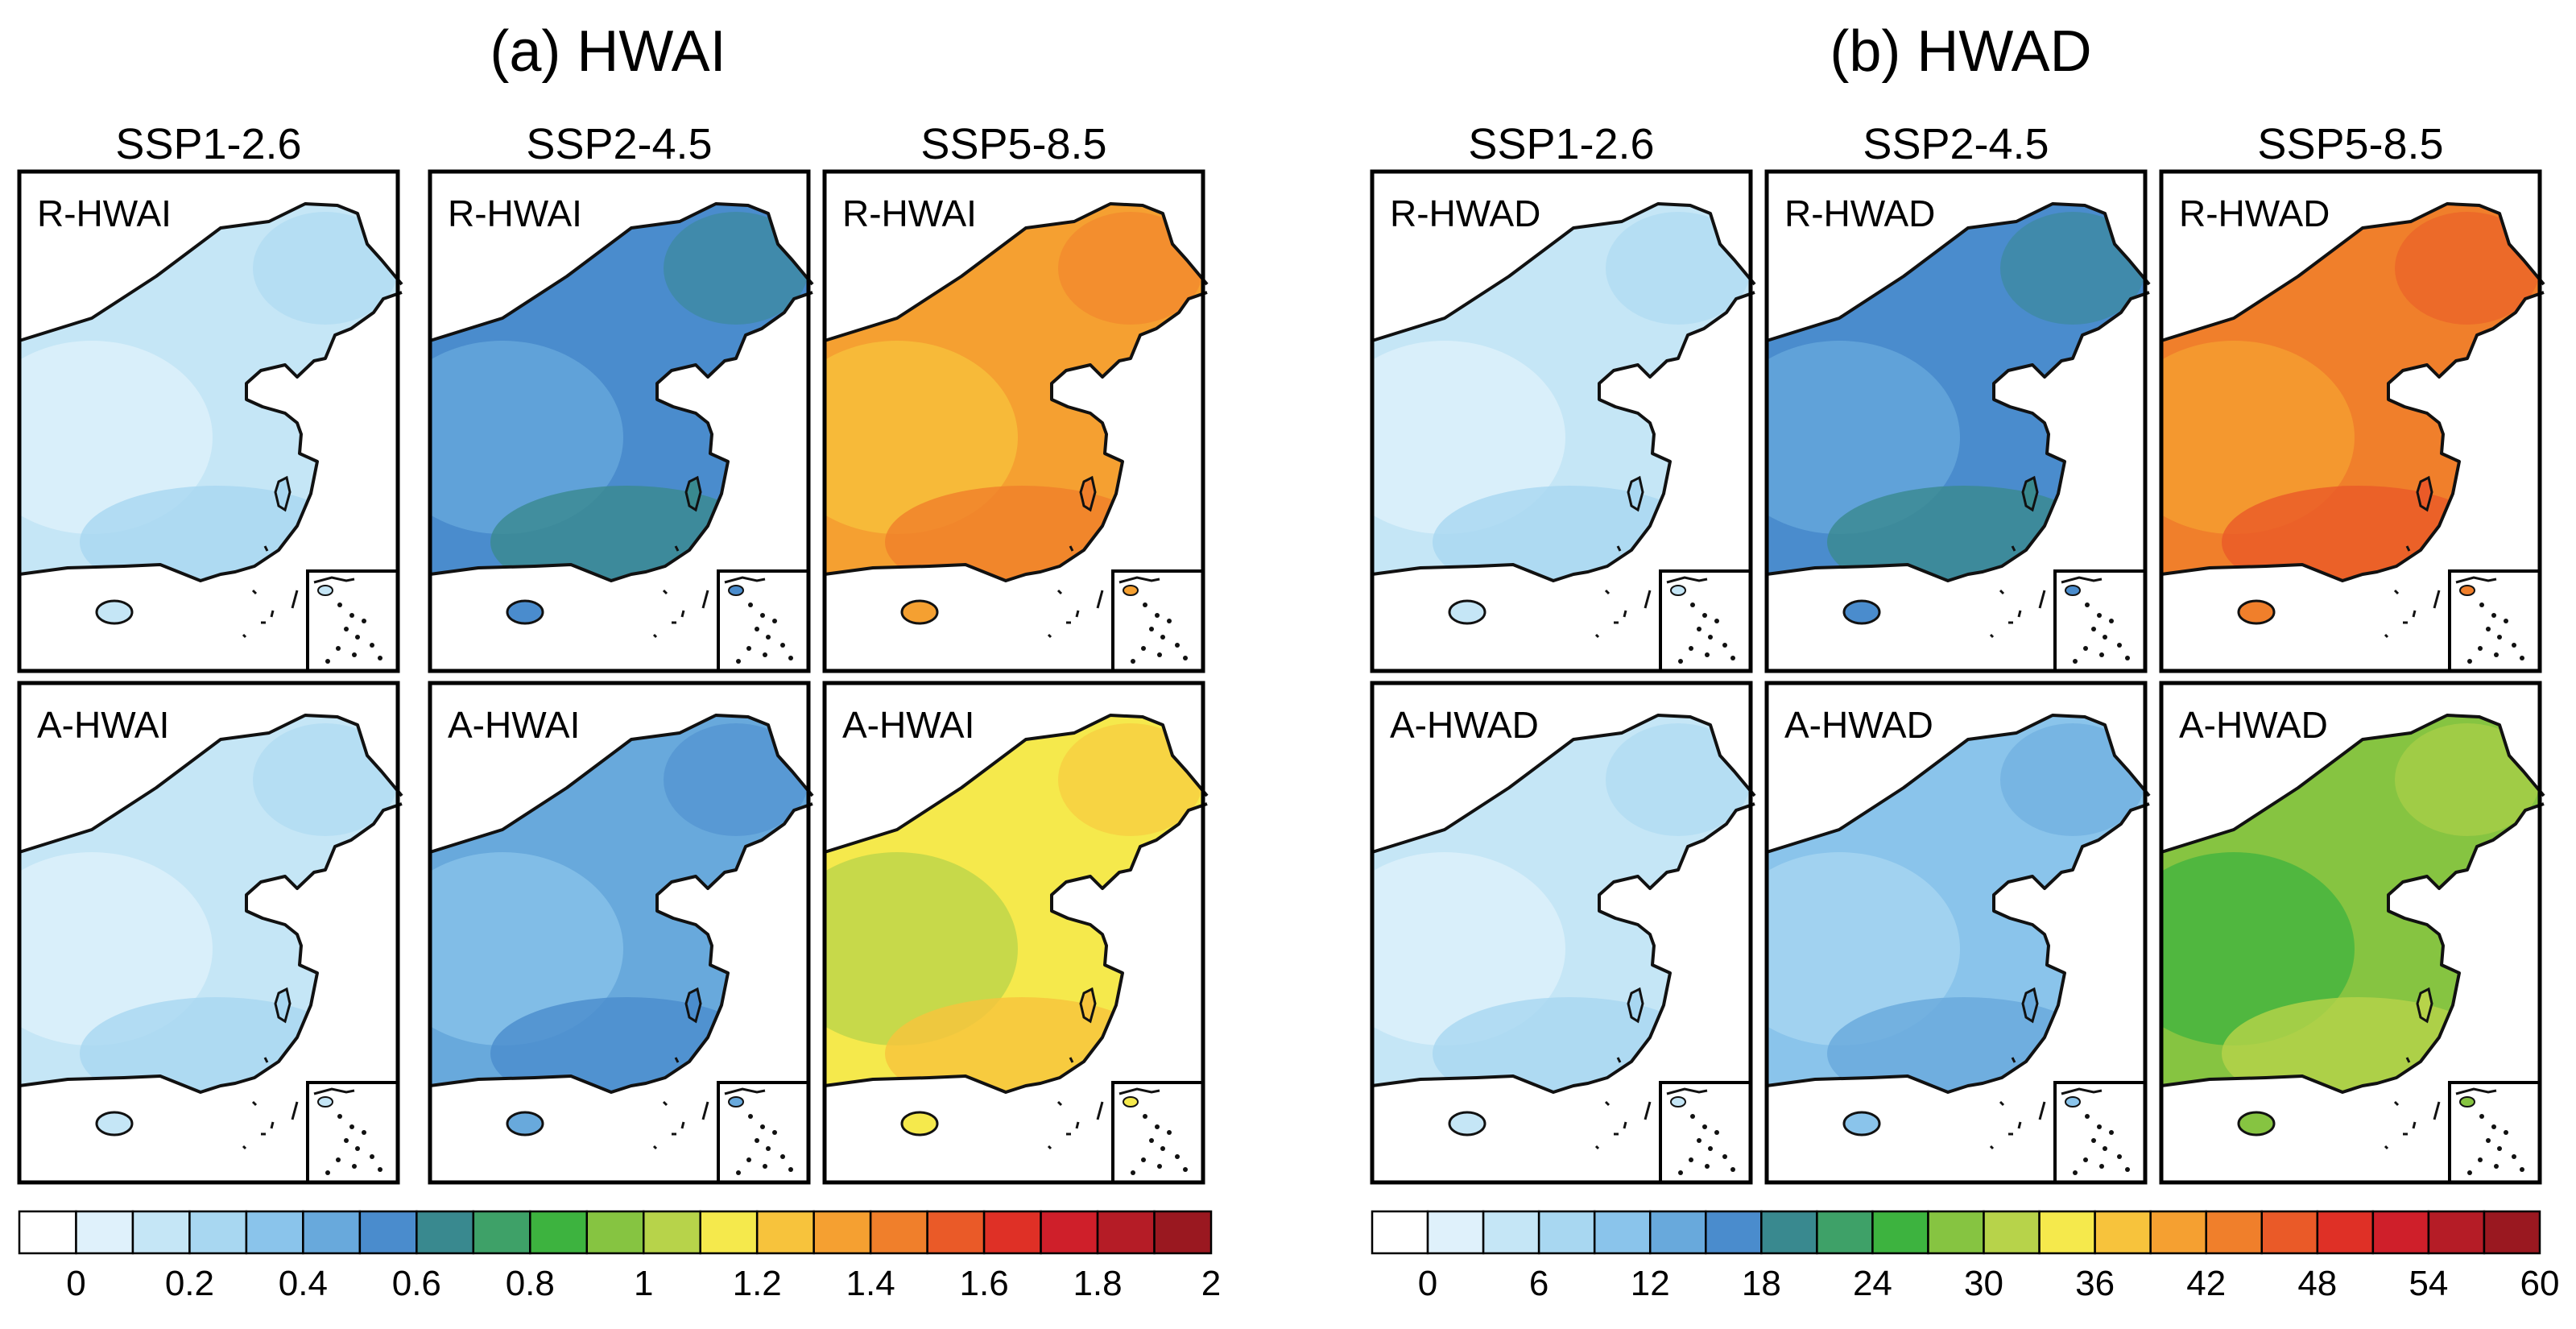 This screenshot has height=1329, width=2576. What do you see at coordinates (871, 1283) in the screenshot?
I see `colorbar-tick-label: 1.4` at bounding box center [871, 1283].